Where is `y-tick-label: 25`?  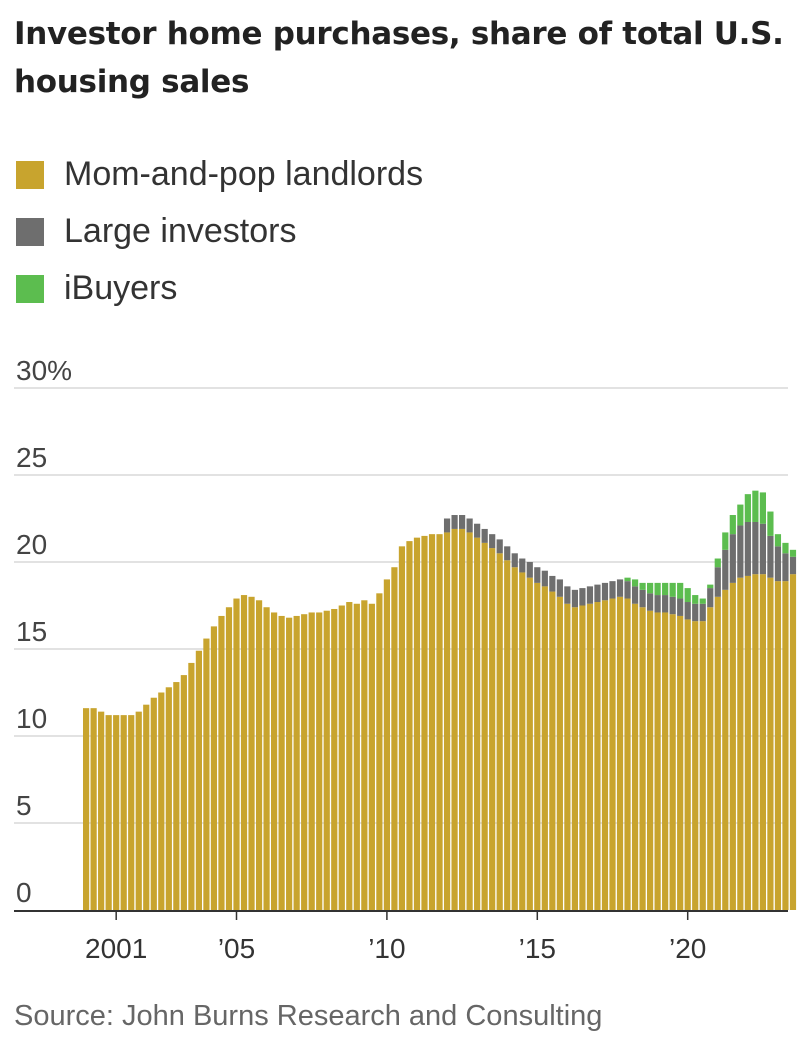
y-tick-label: 25 is located at coordinates (31, 457).